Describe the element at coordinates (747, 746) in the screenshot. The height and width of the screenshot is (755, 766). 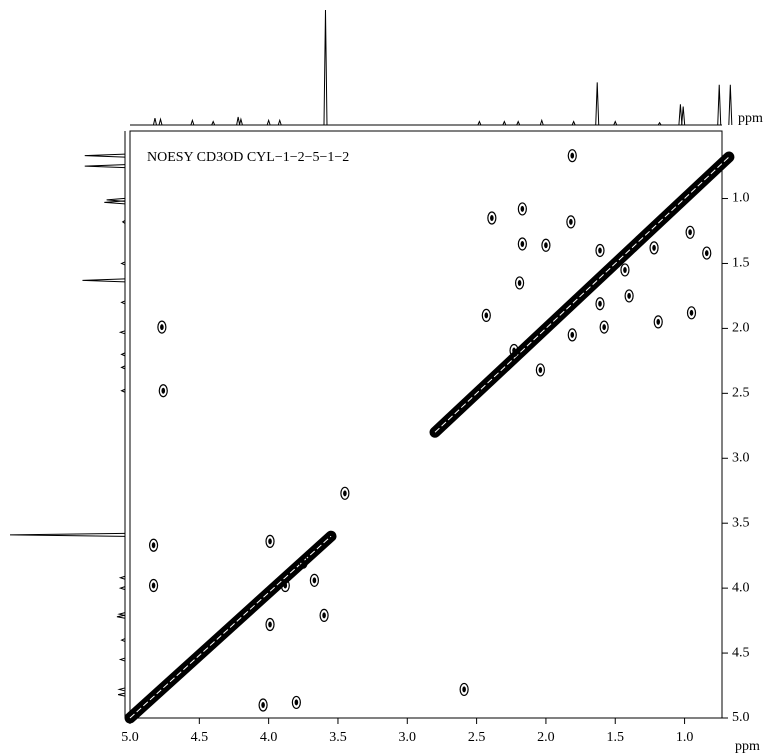
I see `x-axis-label: ppm` at that location.